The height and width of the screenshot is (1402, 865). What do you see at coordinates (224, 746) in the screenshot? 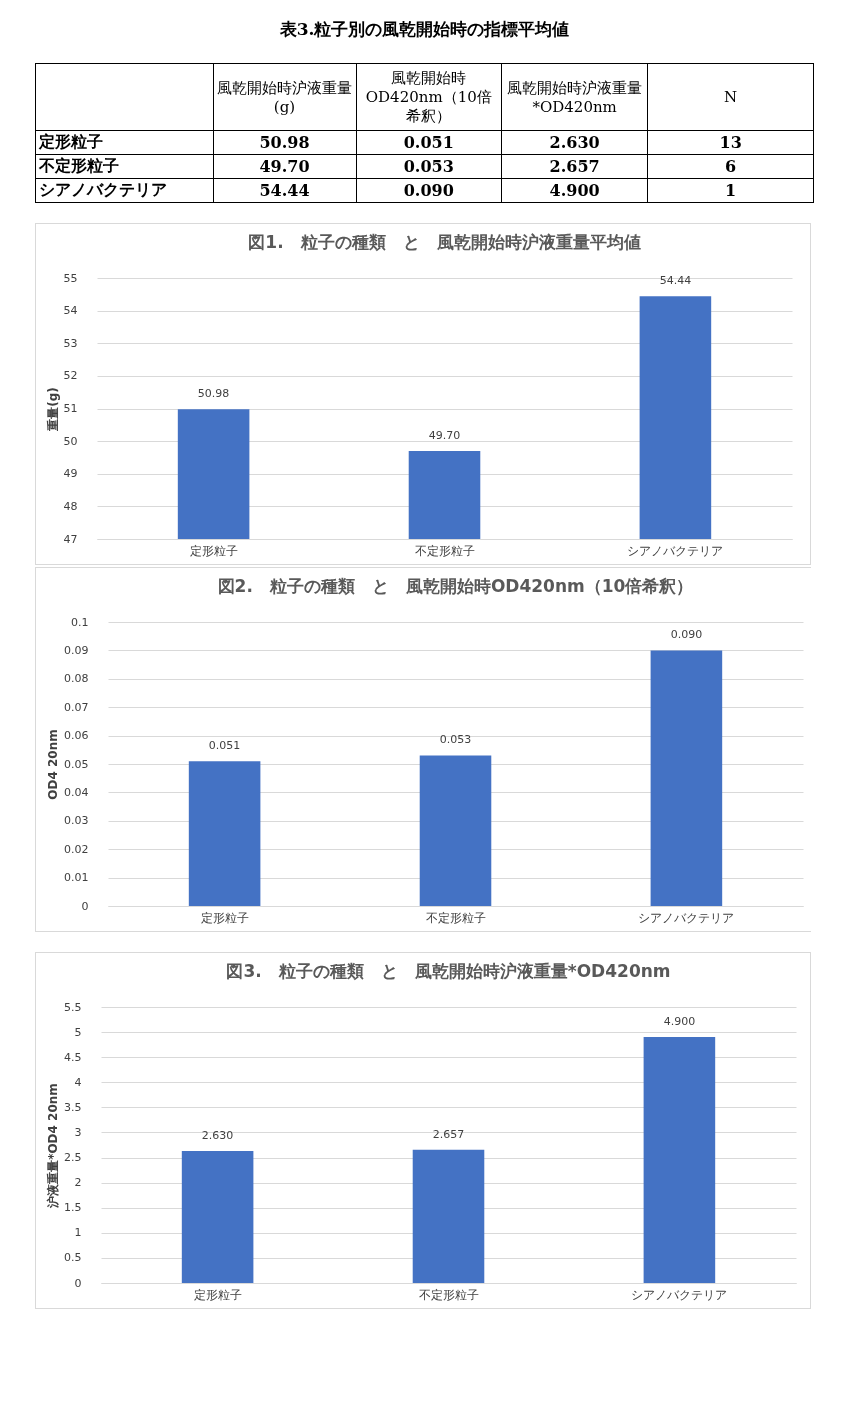
I see `data-label: 0.051` at bounding box center [224, 746].